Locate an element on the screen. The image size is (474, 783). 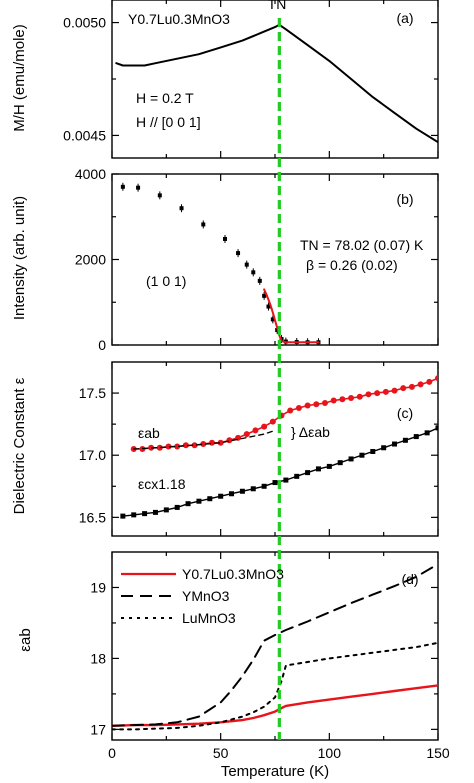
legend-label-0: Y0.7Lu0.3MnO3 is located at coordinates (233, 574).